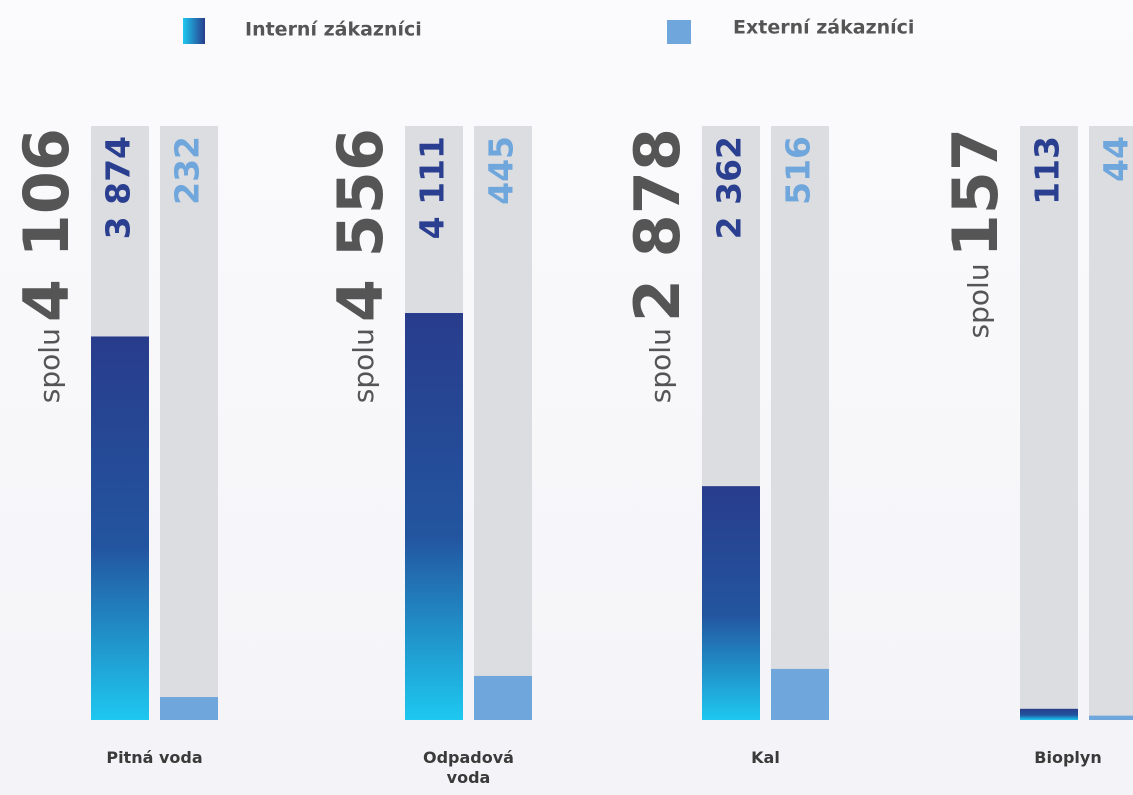 The width and height of the screenshot is (1133, 795). What do you see at coordinates (432, 187) in the screenshot?
I see `value-label: 4 111` at bounding box center [432, 187].